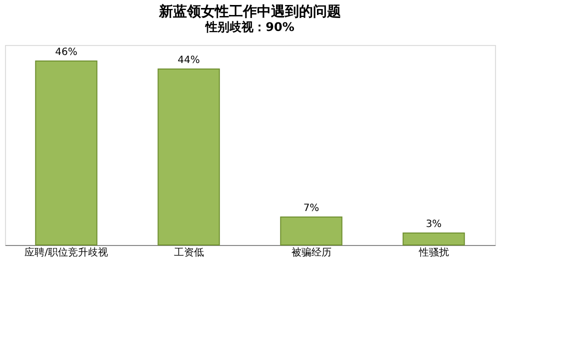  I want to click on chart-title: 新蓝领女性工作中遇到的问题, so click(249, 11).